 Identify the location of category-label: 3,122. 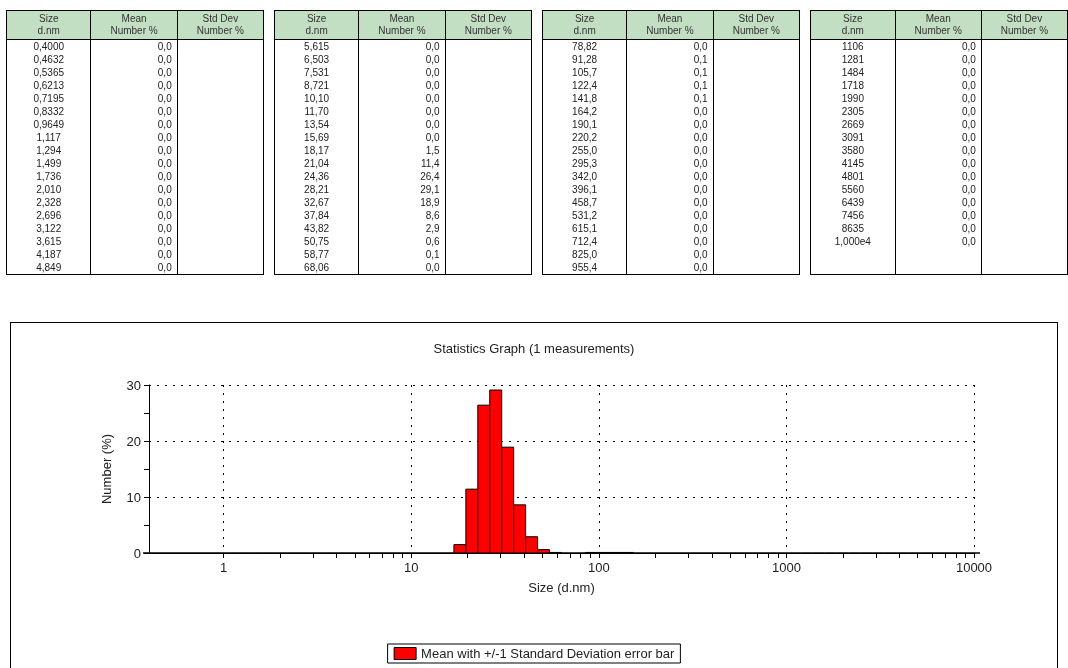
(48, 228).